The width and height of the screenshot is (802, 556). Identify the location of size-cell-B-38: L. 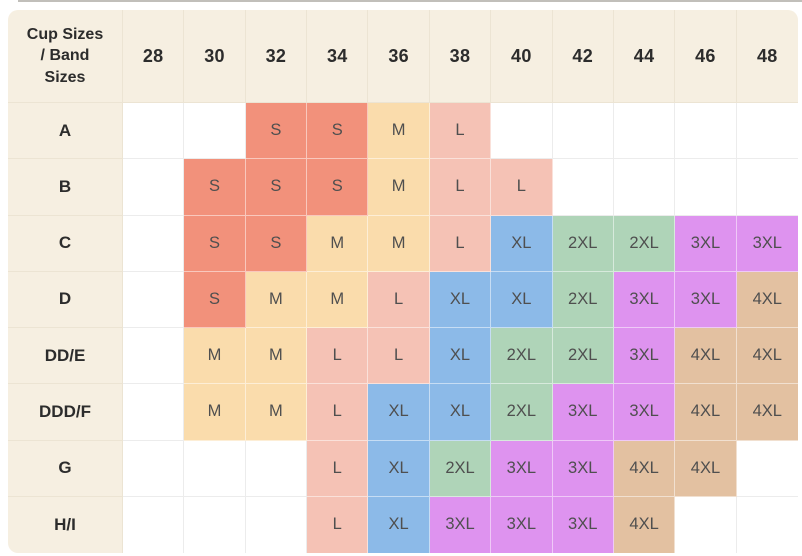
(460, 187).